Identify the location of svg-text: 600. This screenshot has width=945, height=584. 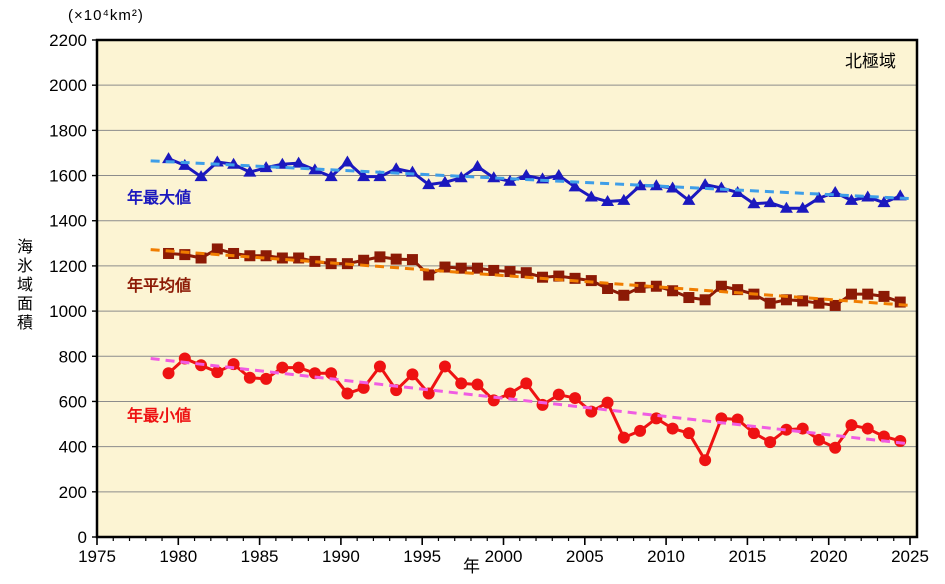
(73, 401).